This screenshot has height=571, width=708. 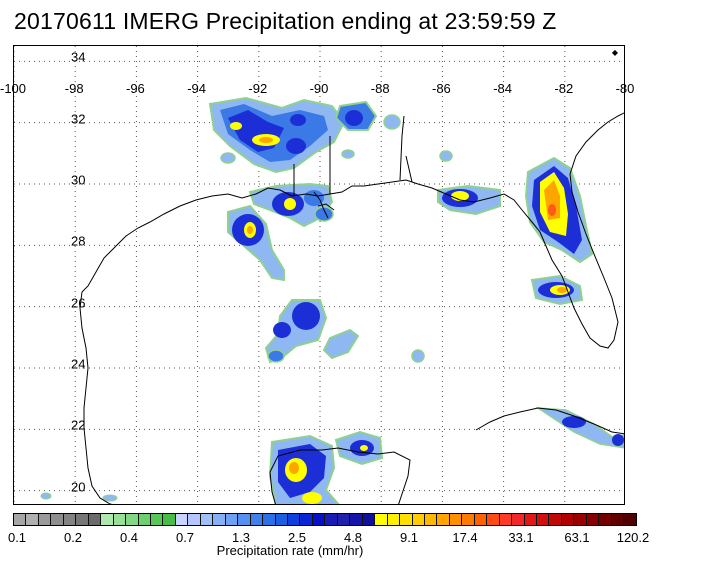 What do you see at coordinates (78, 180) in the screenshot?
I see `latitude-tick-label: 30` at bounding box center [78, 180].